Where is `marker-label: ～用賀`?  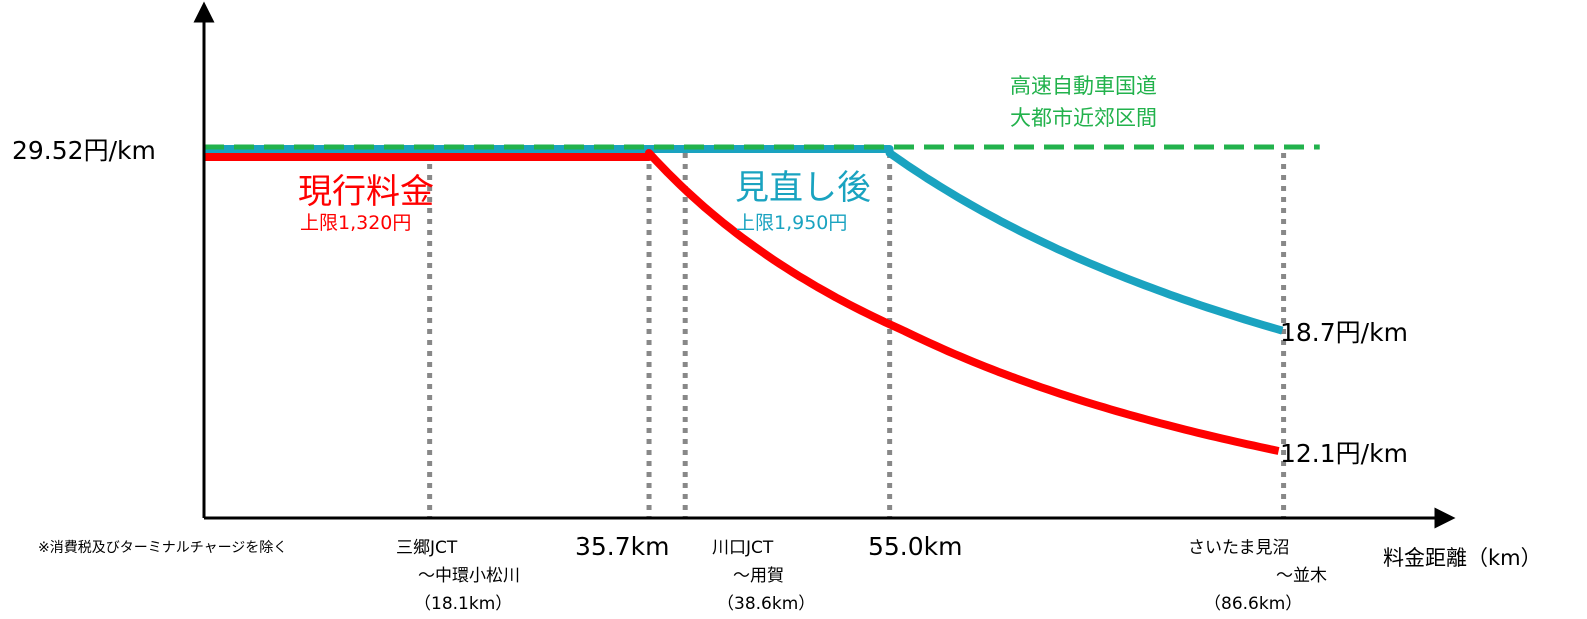 marker-label: ～用賀 is located at coordinates (758, 576).